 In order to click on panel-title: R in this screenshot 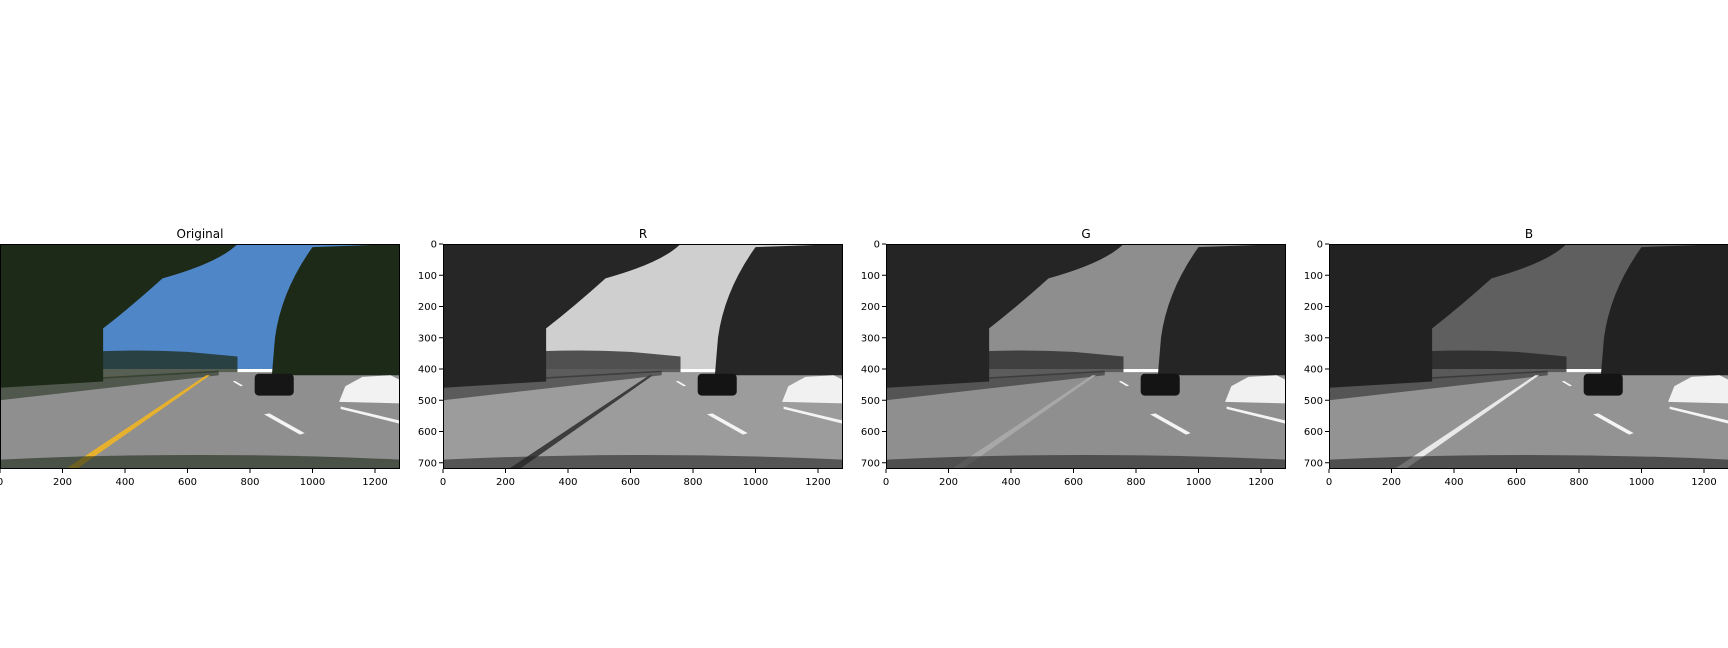, I will do `click(643, 234)`.